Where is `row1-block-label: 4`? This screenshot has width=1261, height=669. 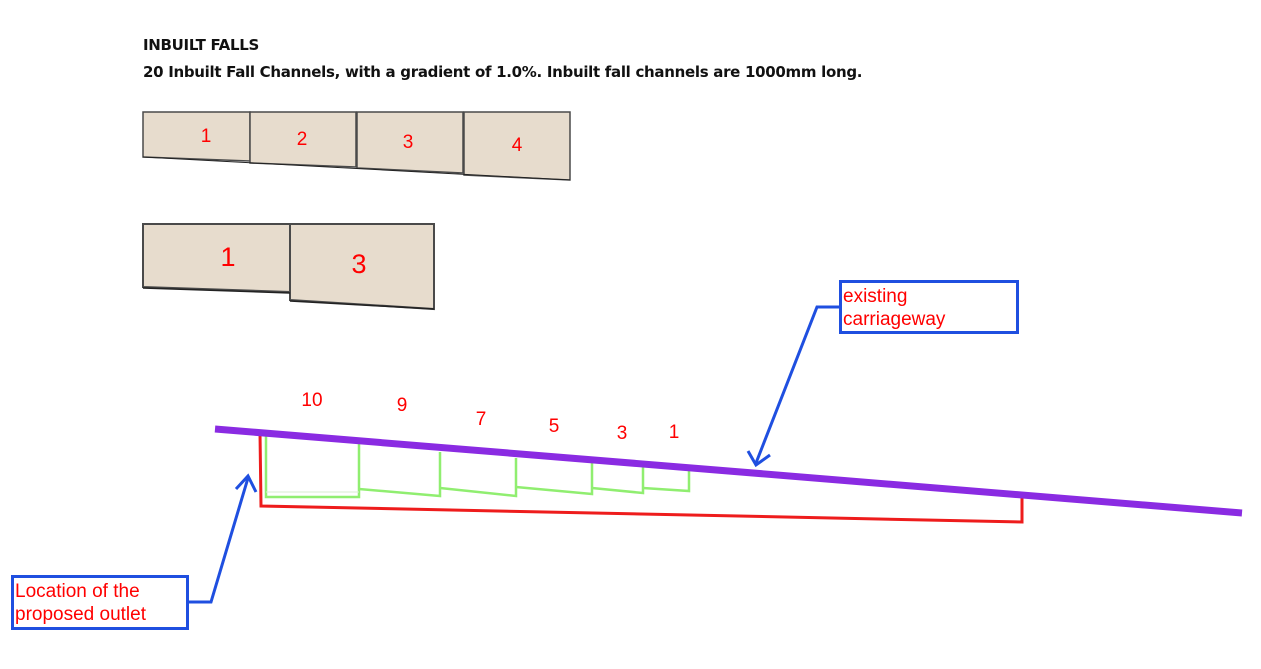
row1-block-label: 4 is located at coordinates (517, 145).